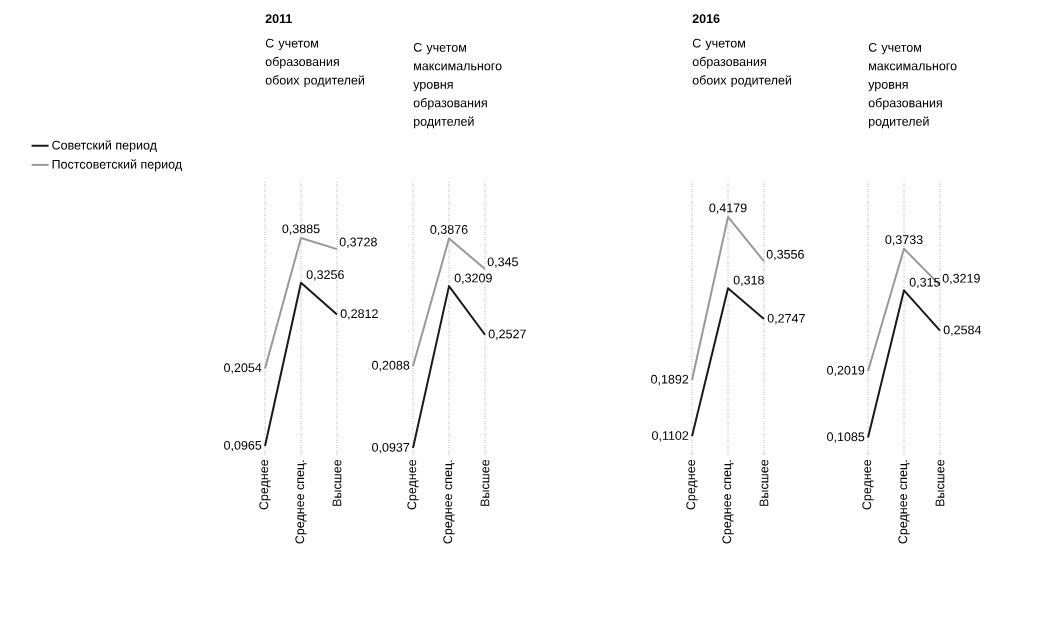 The image size is (1063, 617). Describe the element at coordinates (904, 240) in the screenshot. I see `data-label: 0,3733` at that location.